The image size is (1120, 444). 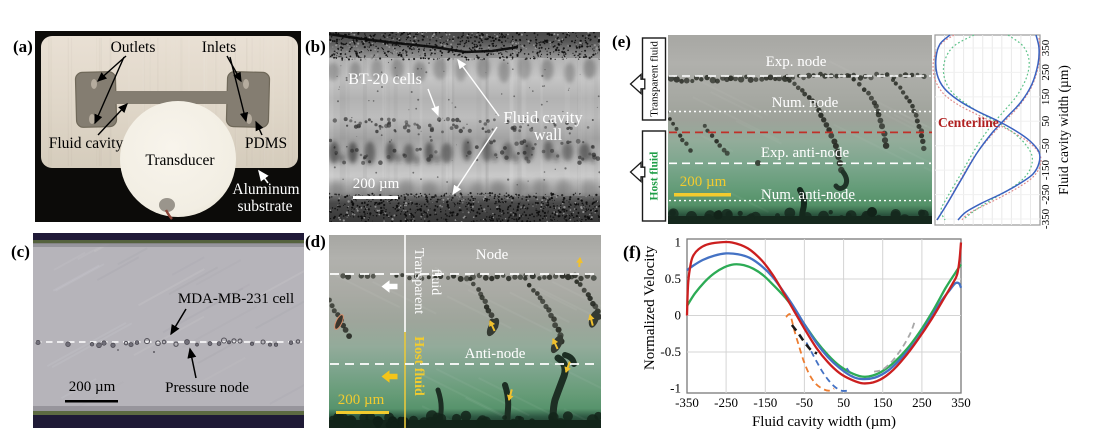 I want to click on svg-text: substrate, so click(x=264, y=206).